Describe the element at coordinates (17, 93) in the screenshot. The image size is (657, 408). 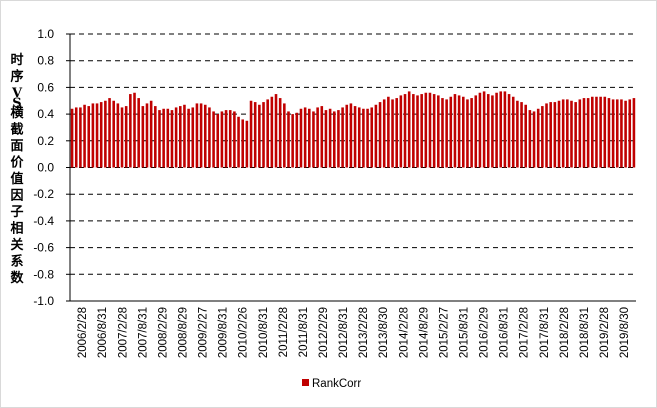
I see `y-axis-title-glyph: V` at that location.